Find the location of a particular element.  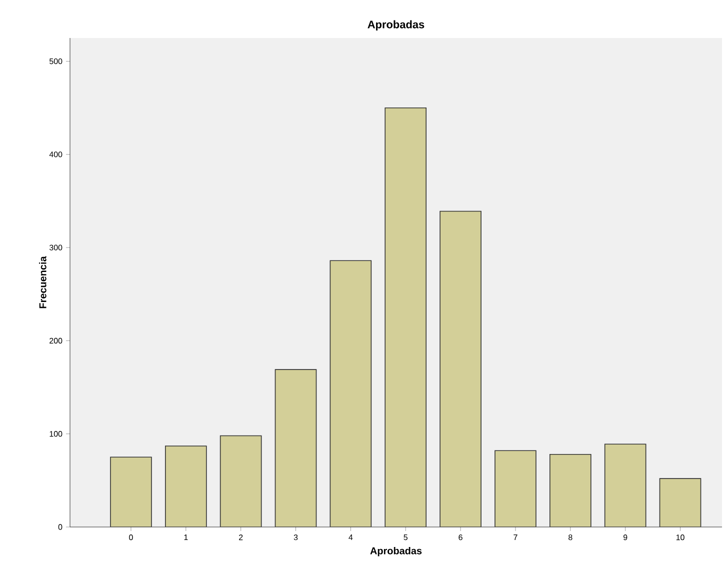

x-axis-title: Aprobadas is located at coordinates (396, 551).